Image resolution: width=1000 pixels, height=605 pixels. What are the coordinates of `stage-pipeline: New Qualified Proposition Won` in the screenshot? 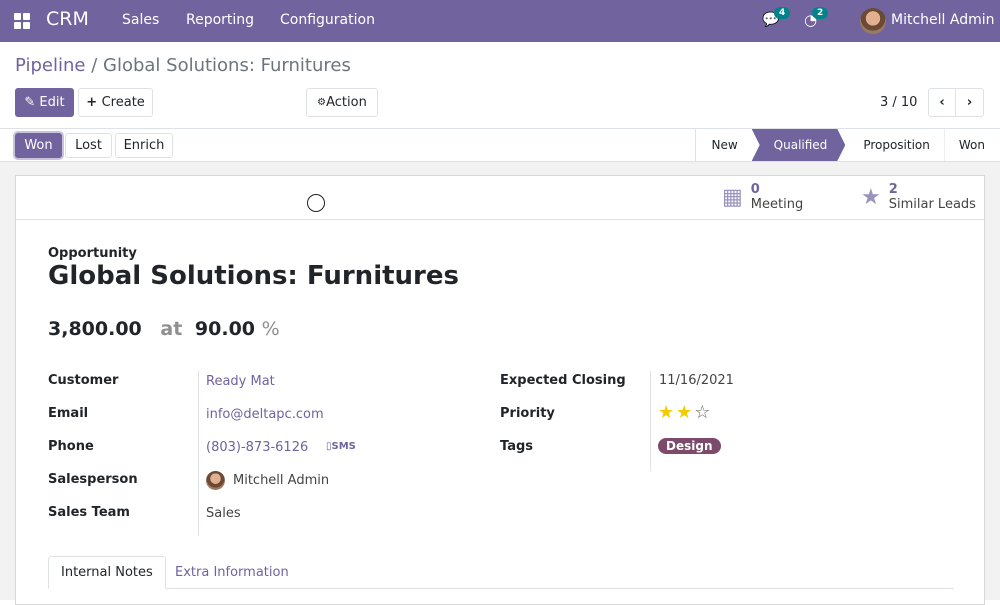 It's located at (847, 145).